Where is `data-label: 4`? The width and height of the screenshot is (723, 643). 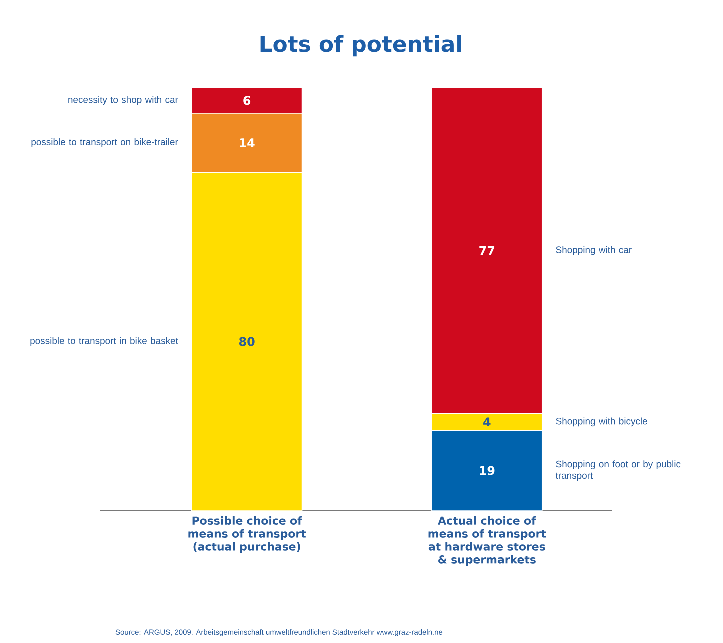
data-label: 4 is located at coordinates (487, 422).